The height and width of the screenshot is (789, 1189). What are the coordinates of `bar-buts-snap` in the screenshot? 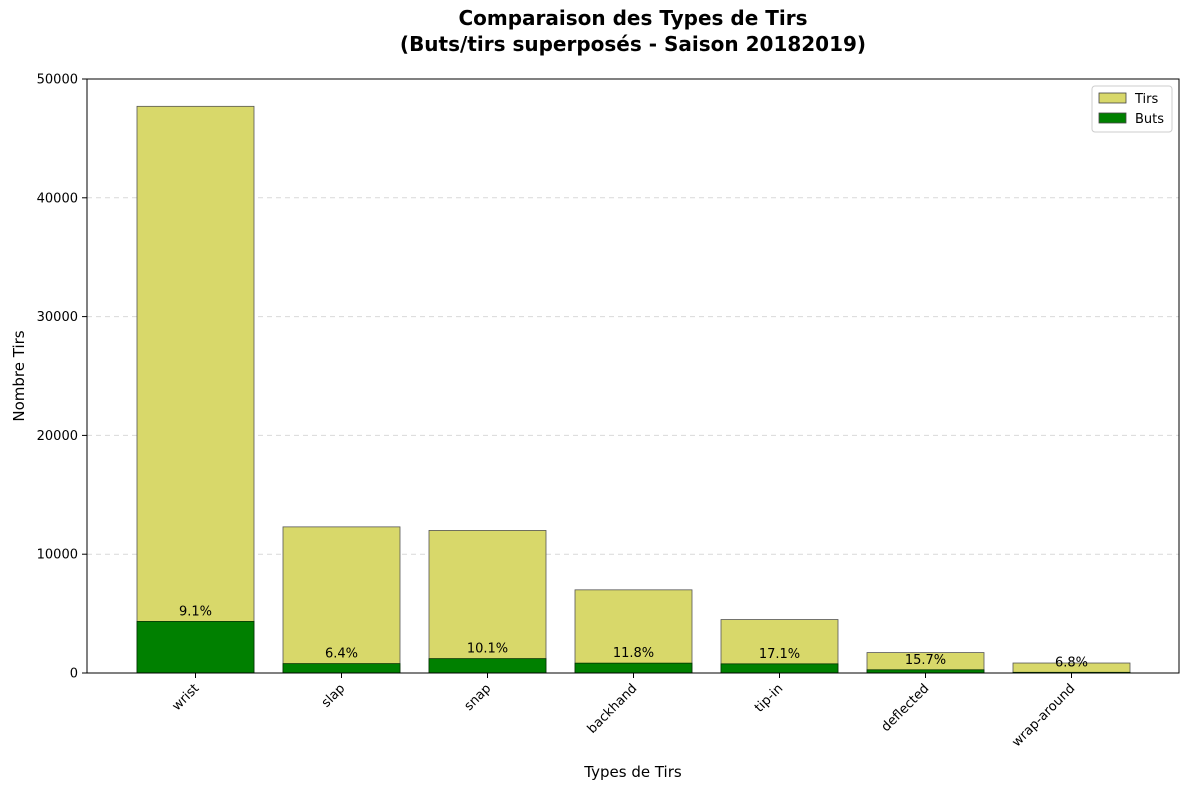 It's located at (487, 666).